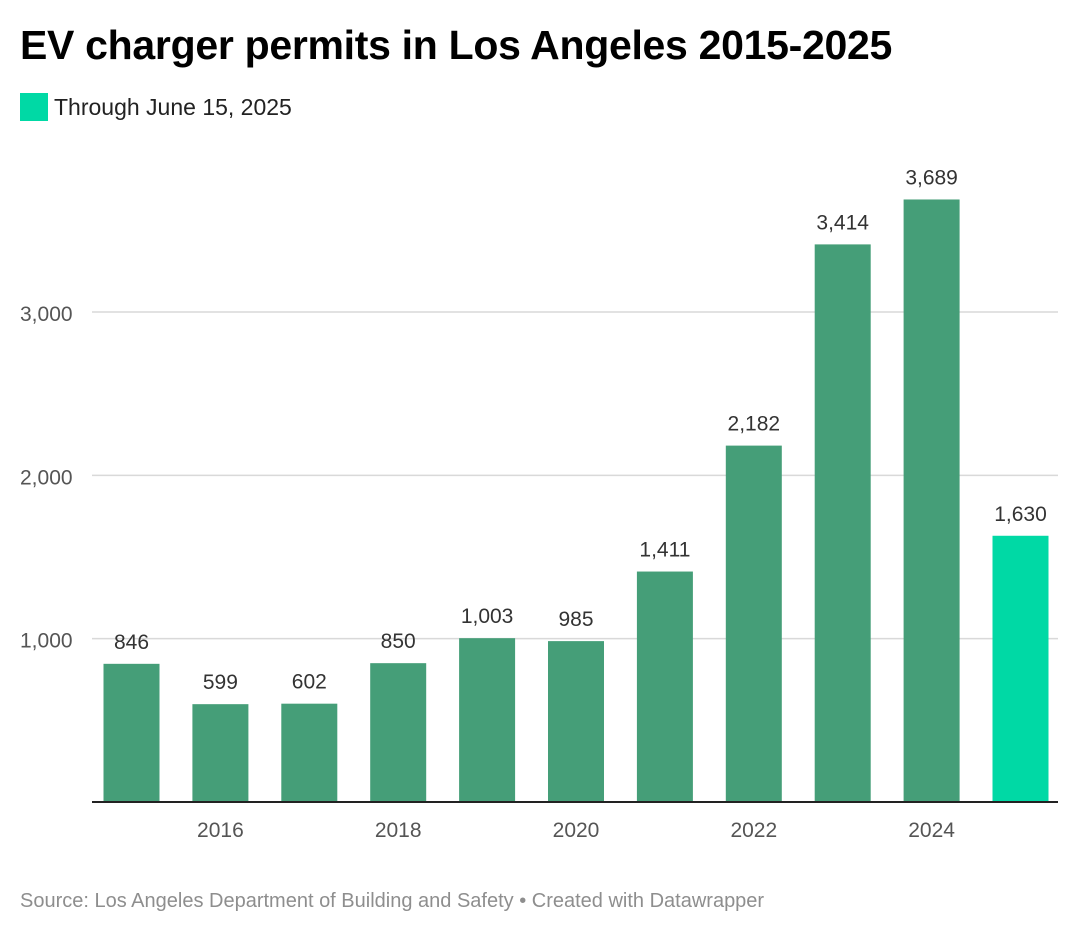 This screenshot has width=1080, height=936. What do you see at coordinates (576, 830) in the screenshot?
I see `x-tick-label: 2020` at bounding box center [576, 830].